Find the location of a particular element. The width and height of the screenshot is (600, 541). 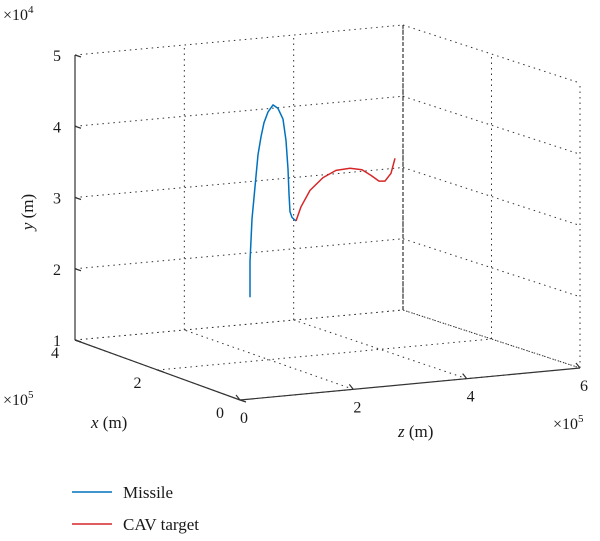

y-tick-label: 5 is located at coordinates (57, 56).